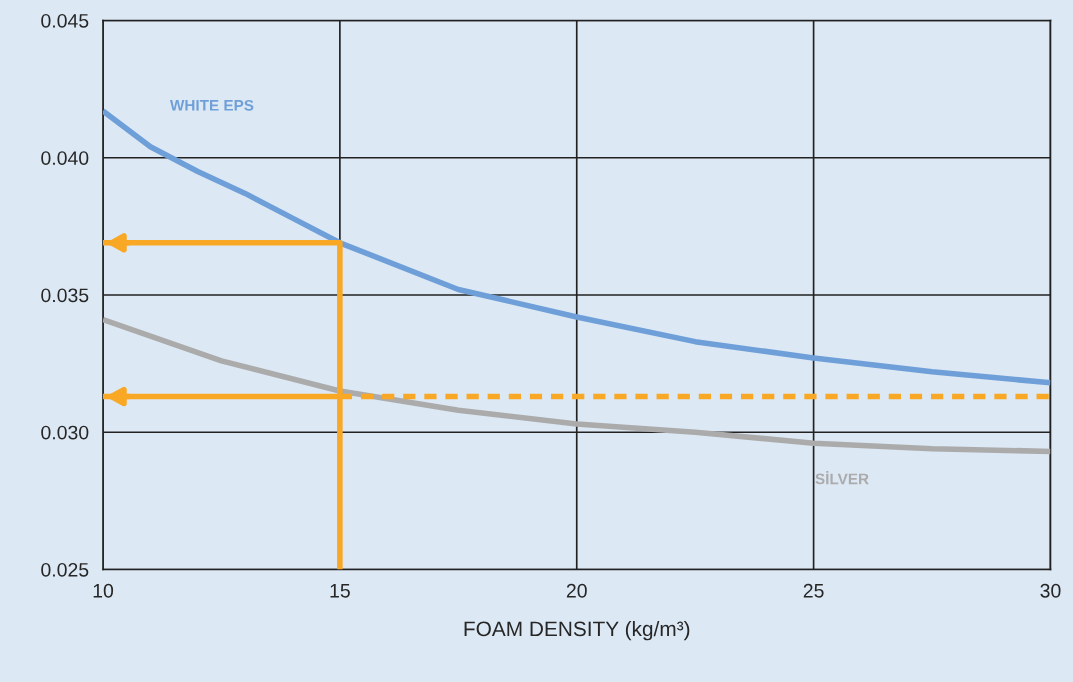 The height and width of the screenshot is (682, 1073). What do you see at coordinates (577, 630) in the screenshot?
I see `x-axis-title: FOAM DENSITY (kg/m³)` at bounding box center [577, 630].